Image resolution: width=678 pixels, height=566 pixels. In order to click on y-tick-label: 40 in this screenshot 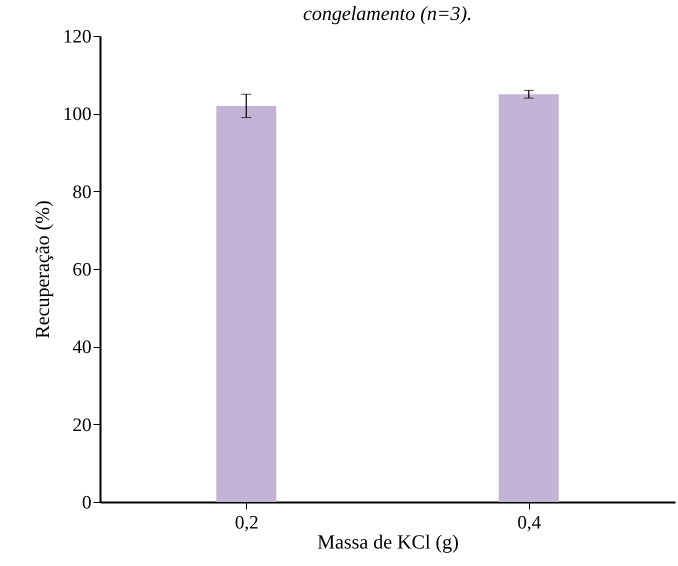, I will do `click(82, 347)`.